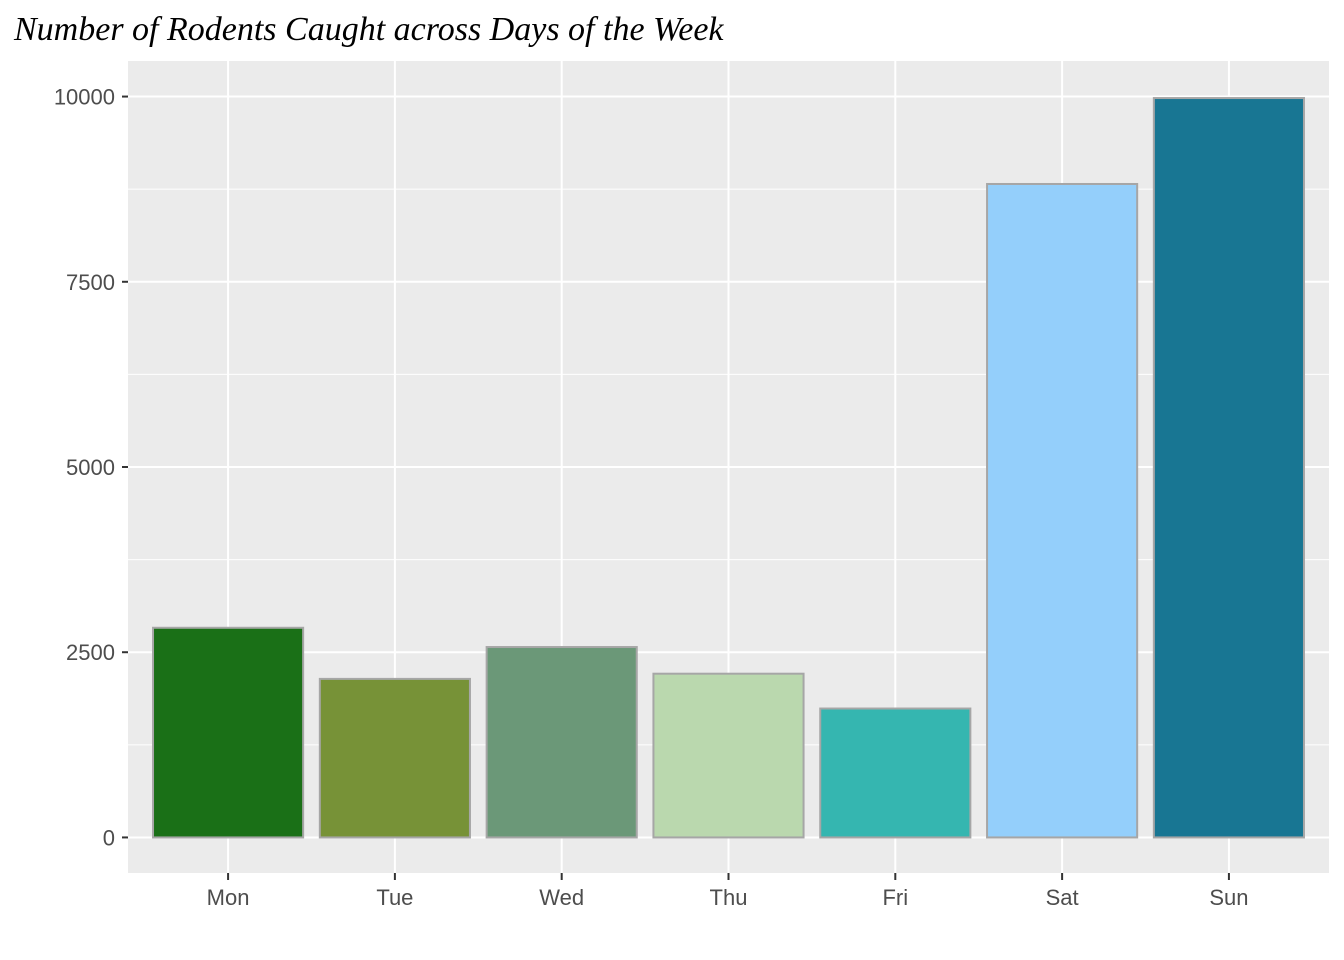  What do you see at coordinates (895, 773) in the screenshot?
I see `bar-fri` at bounding box center [895, 773].